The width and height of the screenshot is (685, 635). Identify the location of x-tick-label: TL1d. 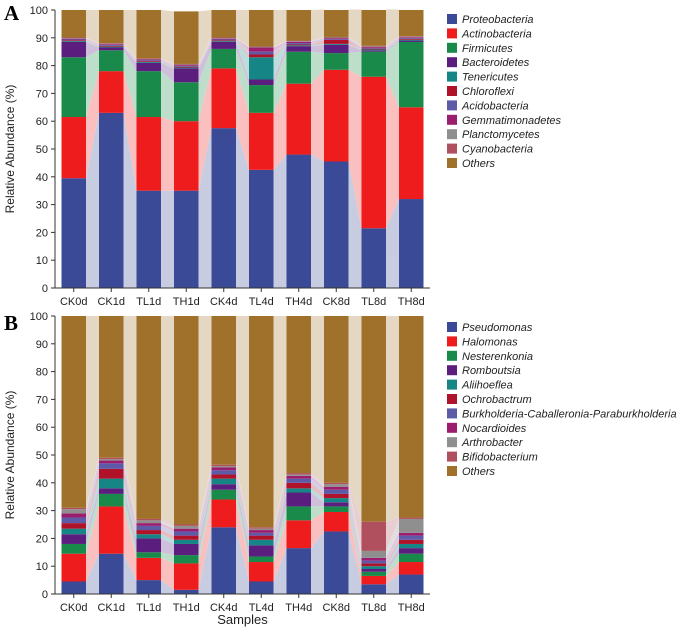
(148, 302).